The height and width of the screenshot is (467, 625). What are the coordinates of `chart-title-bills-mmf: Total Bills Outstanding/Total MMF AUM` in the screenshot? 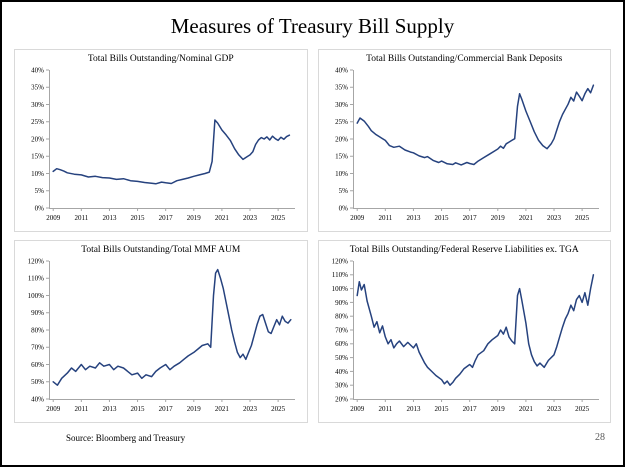 It's located at (161, 250).